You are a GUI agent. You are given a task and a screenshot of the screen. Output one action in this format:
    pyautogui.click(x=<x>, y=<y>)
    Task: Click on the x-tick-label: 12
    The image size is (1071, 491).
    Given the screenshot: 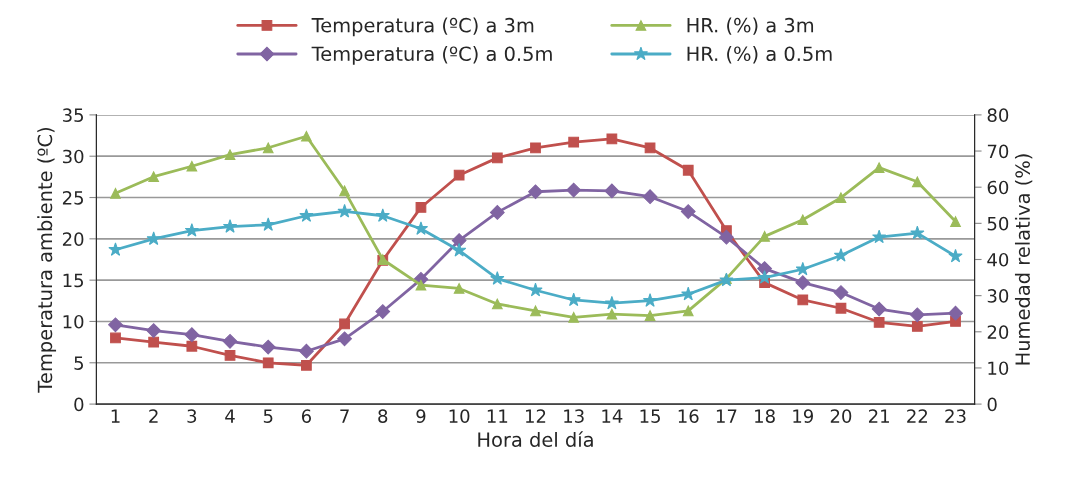 What is the action you would take?
    pyautogui.click(x=536, y=416)
    